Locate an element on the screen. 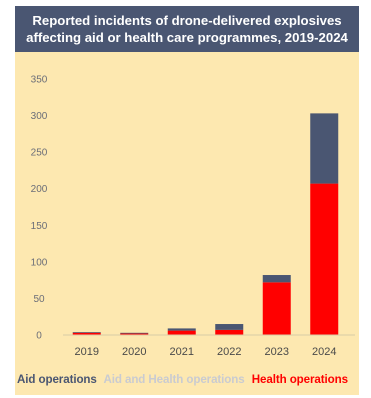 The image size is (371, 398). x-tick-label: 2019 is located at coordinates (87, 352).